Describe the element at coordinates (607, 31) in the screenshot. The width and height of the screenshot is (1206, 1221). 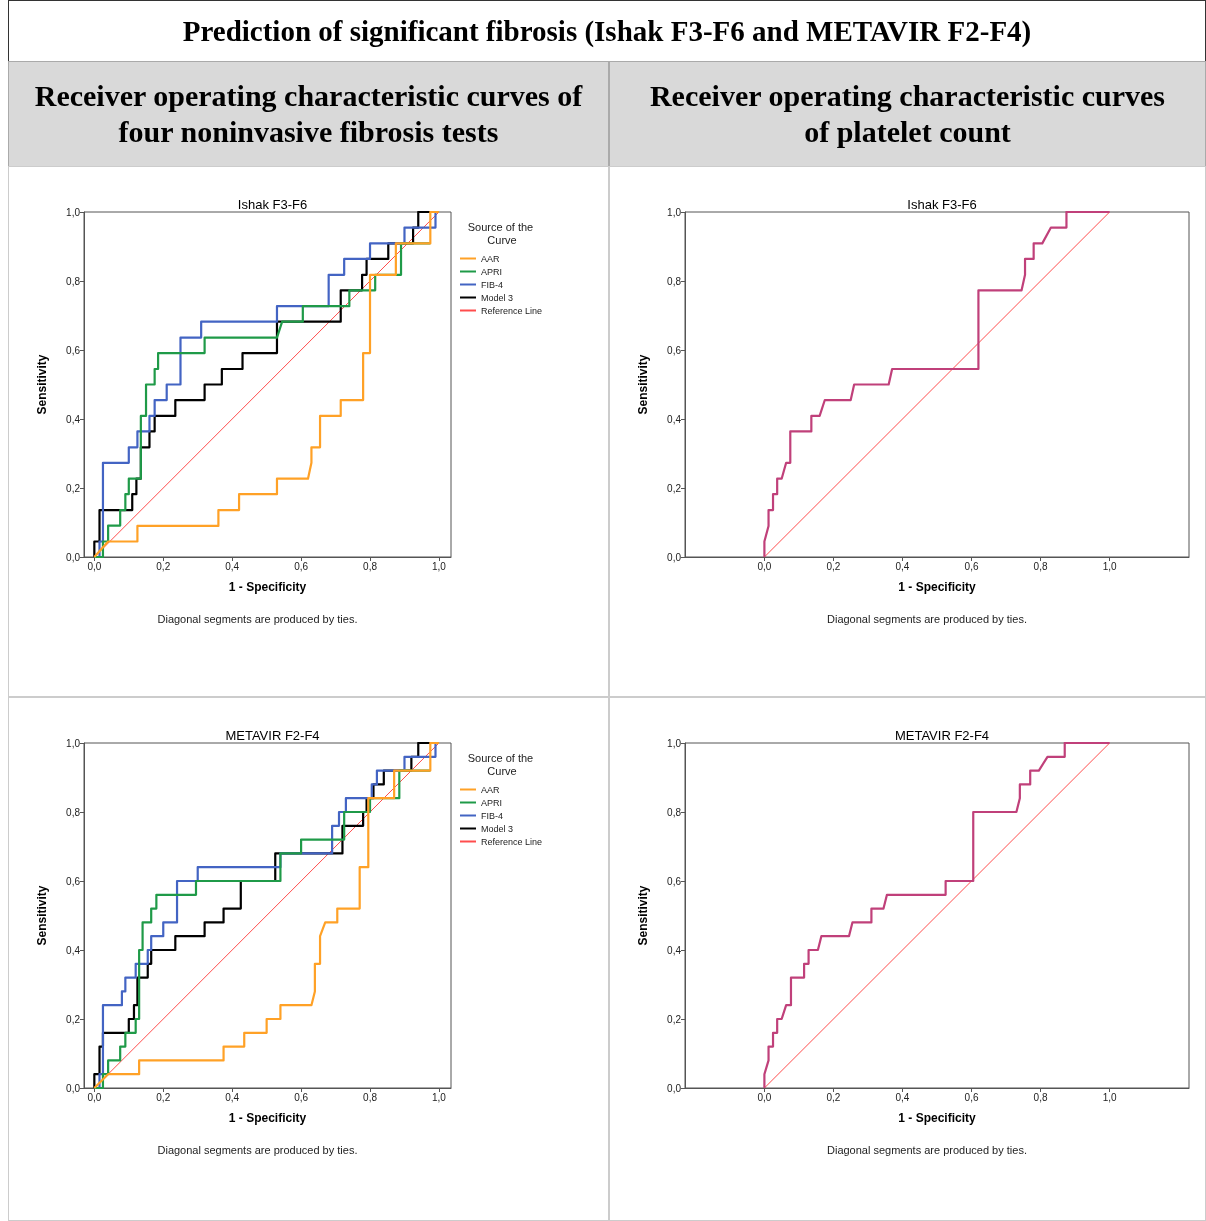
I see `text: Prediction of significant fibrosis (Ishak F3-F6 and METAVIR F2-F4)` at that location.